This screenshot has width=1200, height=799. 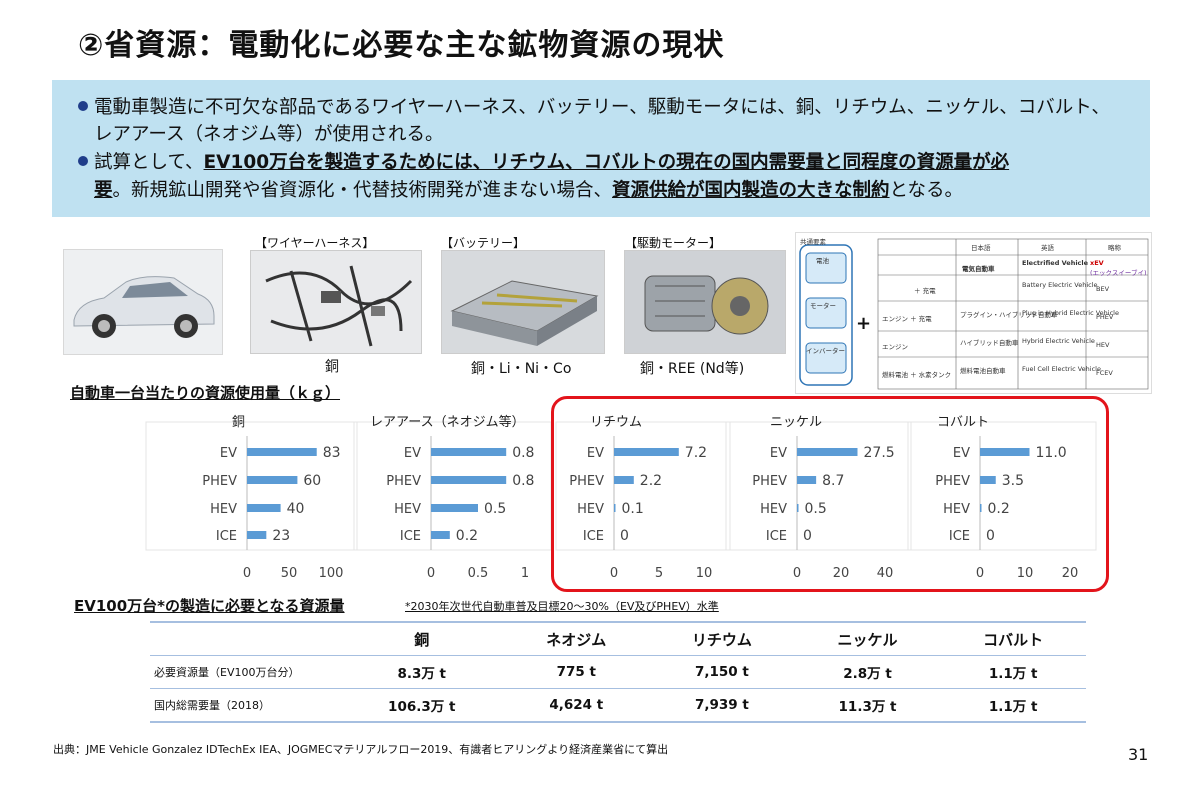 What do you see at coordinates (961, 453) in the screenshot?
I see `category-label: EV` at bounding box center [961, 453].